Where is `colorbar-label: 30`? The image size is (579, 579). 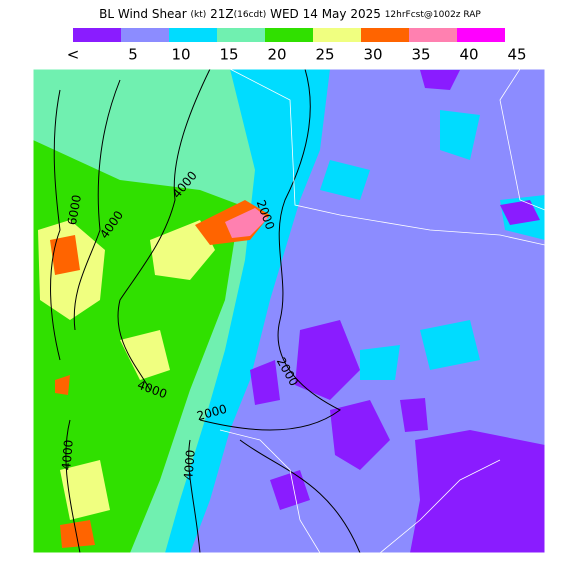
colorbar-label: 30 is located at coordinates (372, 55).